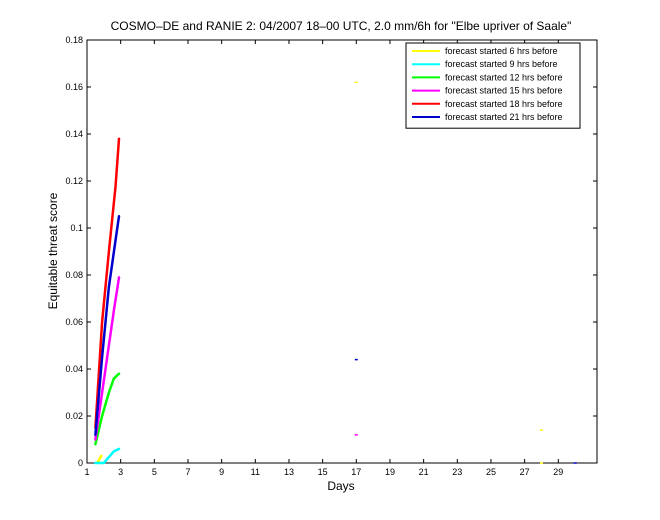  Describe the element at coordinates (187, 472) in the screenshot. I see `x-tick-label: 7` at that location.